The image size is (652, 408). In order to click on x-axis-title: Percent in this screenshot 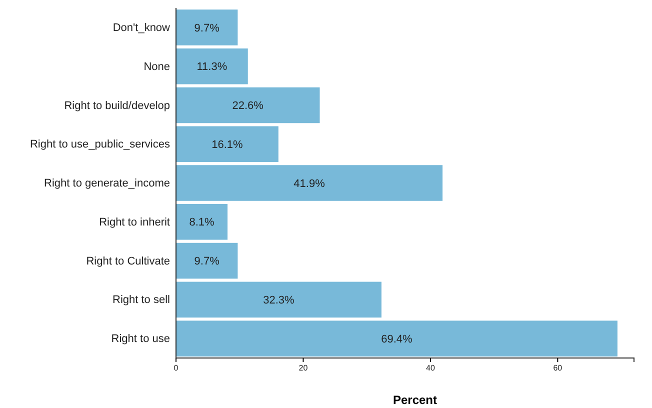, I will do `click(415, 400)`.